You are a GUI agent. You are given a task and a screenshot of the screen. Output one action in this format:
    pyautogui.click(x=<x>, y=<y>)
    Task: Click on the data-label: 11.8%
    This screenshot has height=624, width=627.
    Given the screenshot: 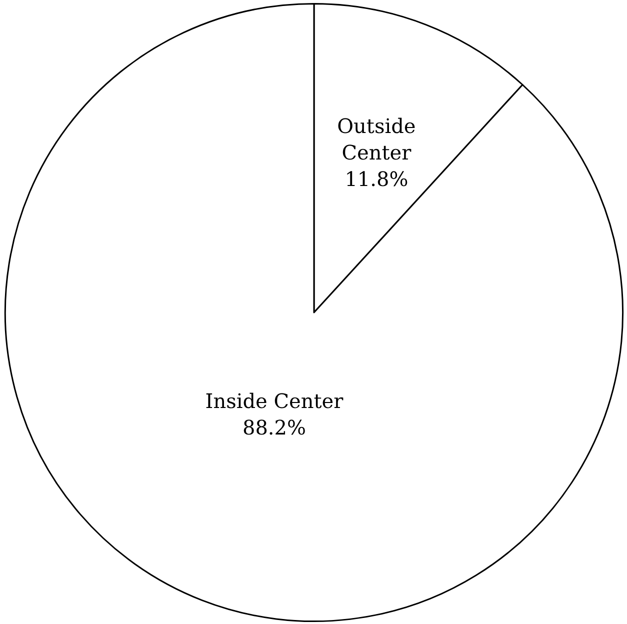 What is the action you would take?
    pyautogui.click(x=376, y=178)
    